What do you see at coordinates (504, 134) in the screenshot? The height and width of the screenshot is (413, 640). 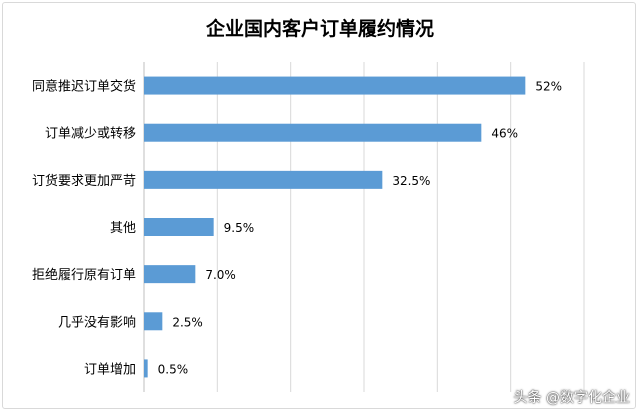 I see `data-label: 46%` at bounding box center [504, 134].